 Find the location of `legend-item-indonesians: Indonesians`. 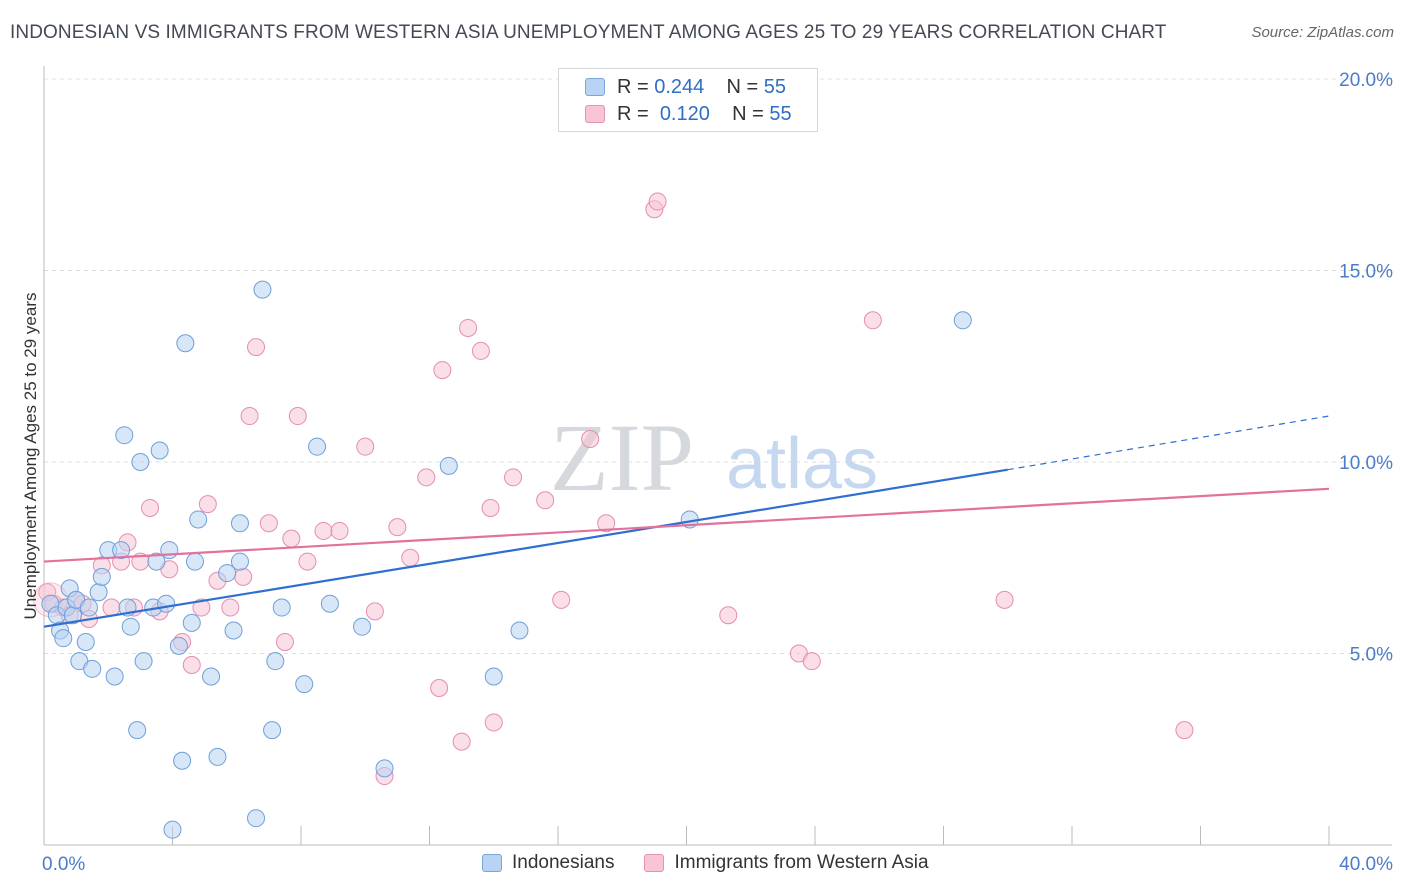

legend-item-indonesians: Indonesians is located at coordinates (548, 863).